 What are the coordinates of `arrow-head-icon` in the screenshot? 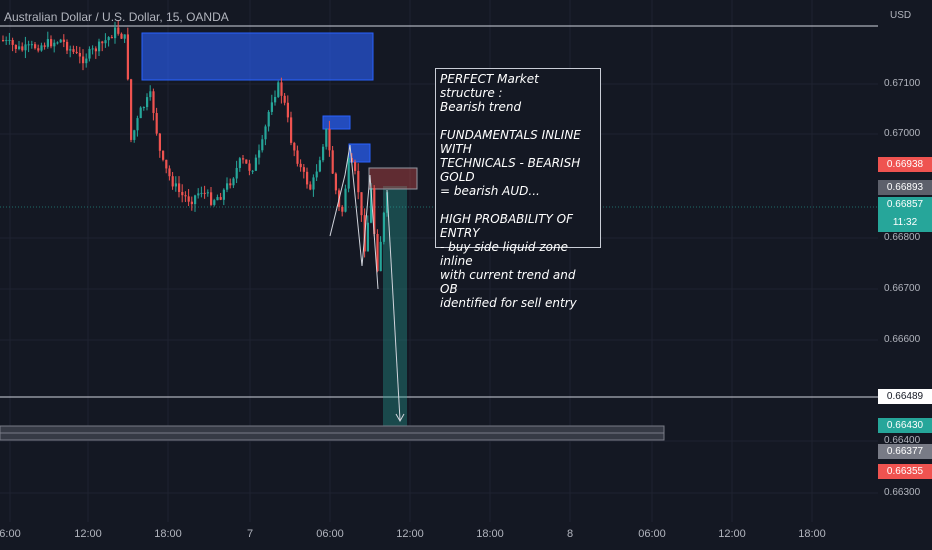 It's located at (400, 418).